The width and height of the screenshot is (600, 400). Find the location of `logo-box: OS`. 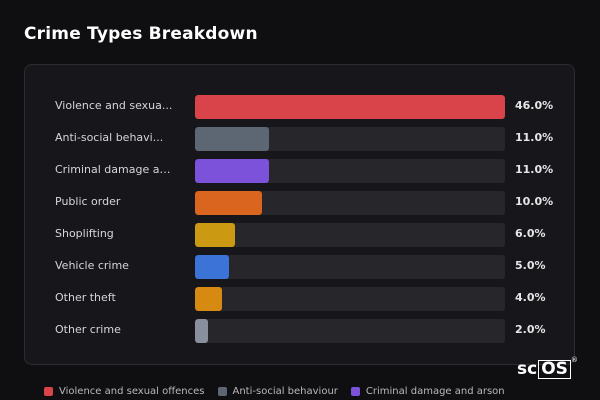

logo-box: OS is located at coordinates (554, 369).